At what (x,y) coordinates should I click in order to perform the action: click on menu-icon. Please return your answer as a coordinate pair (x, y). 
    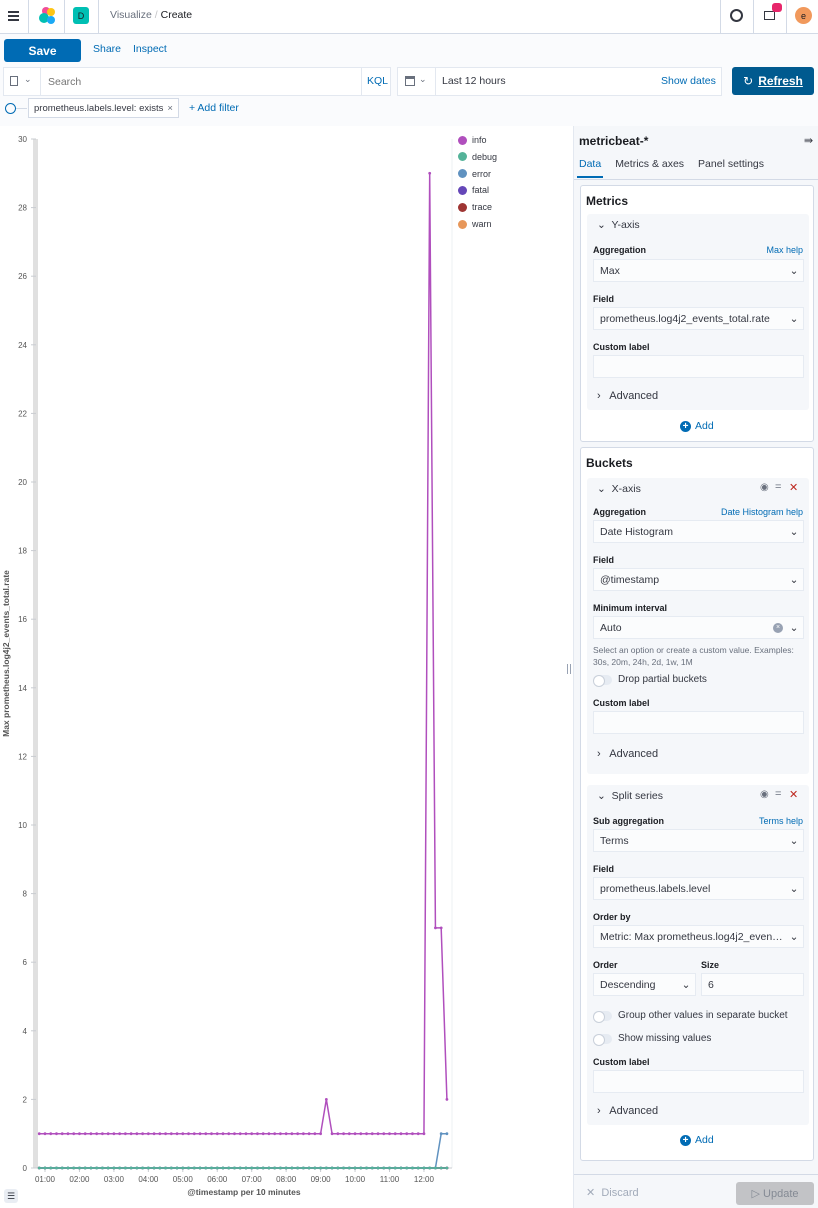
    Looking at the image, I should click on (13, 16).